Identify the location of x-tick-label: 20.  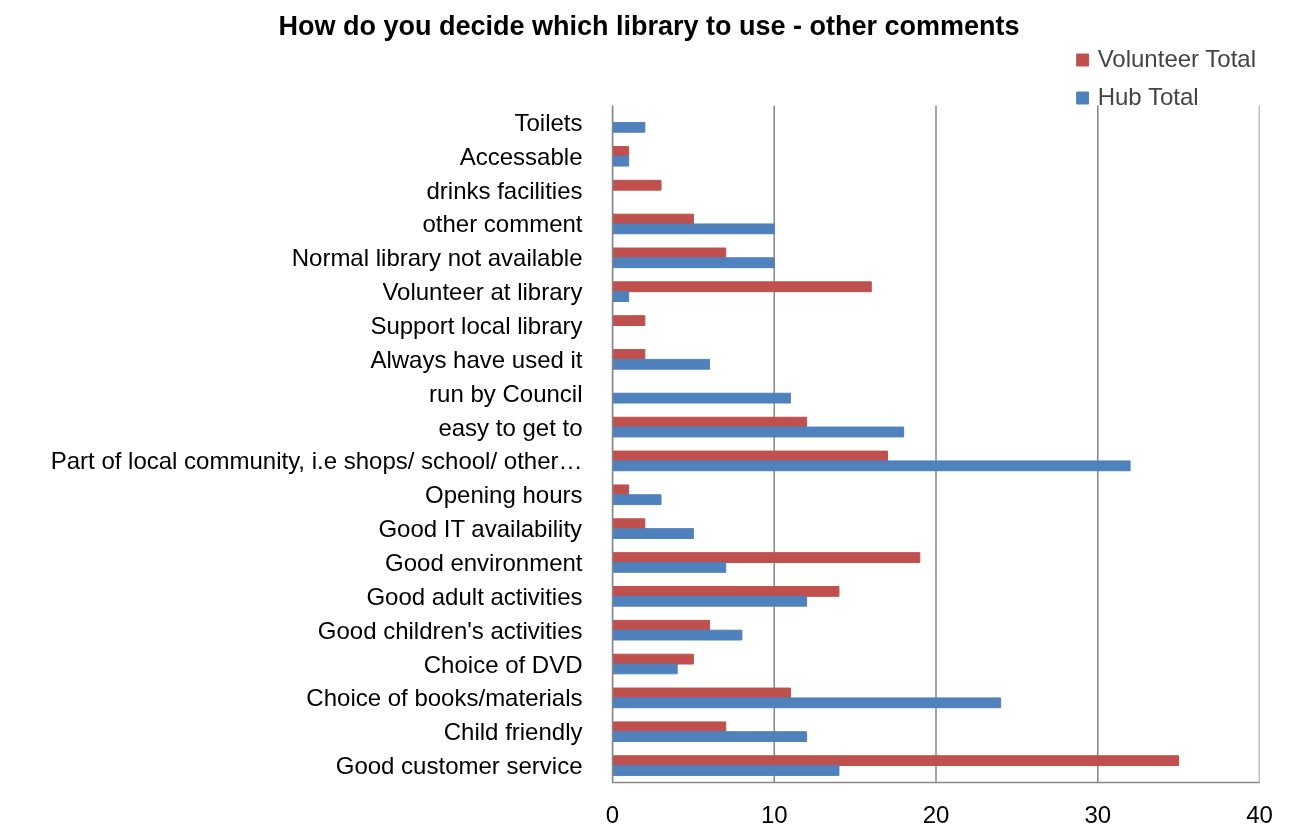
(936, 814).